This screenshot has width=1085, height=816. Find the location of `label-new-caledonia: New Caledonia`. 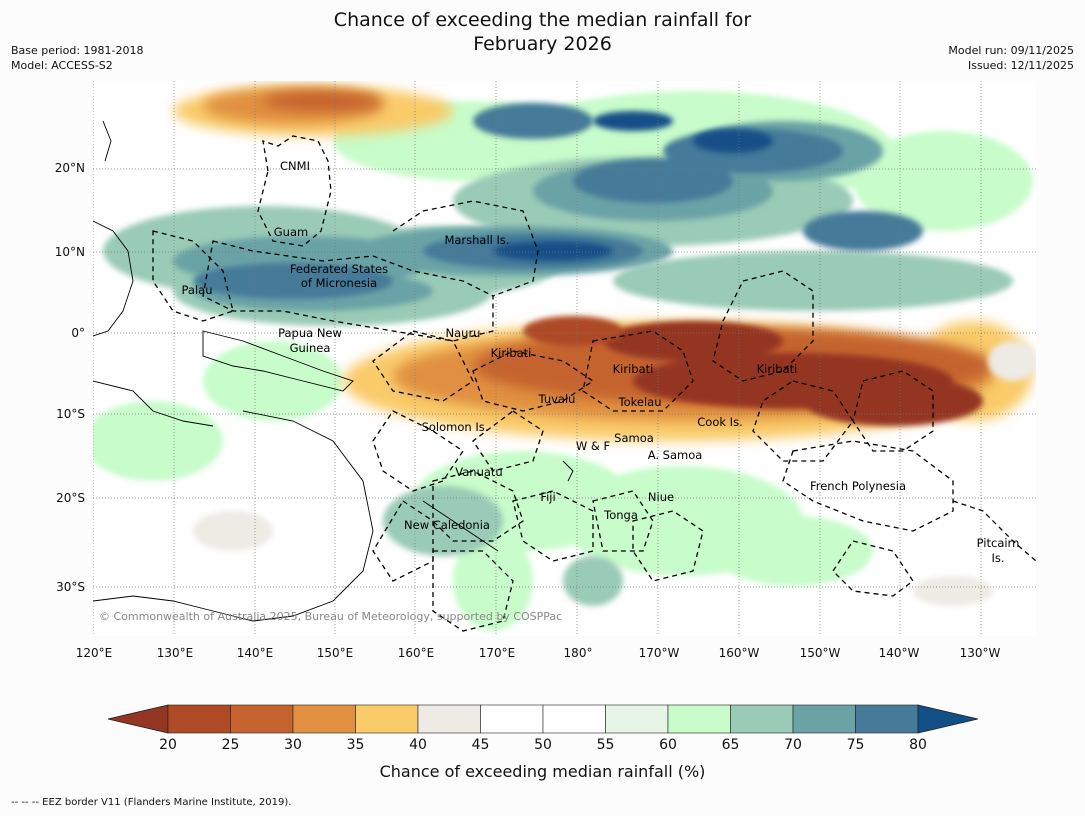

label-new-caledonia: New Caledonia is located at coordinates (447, 525).